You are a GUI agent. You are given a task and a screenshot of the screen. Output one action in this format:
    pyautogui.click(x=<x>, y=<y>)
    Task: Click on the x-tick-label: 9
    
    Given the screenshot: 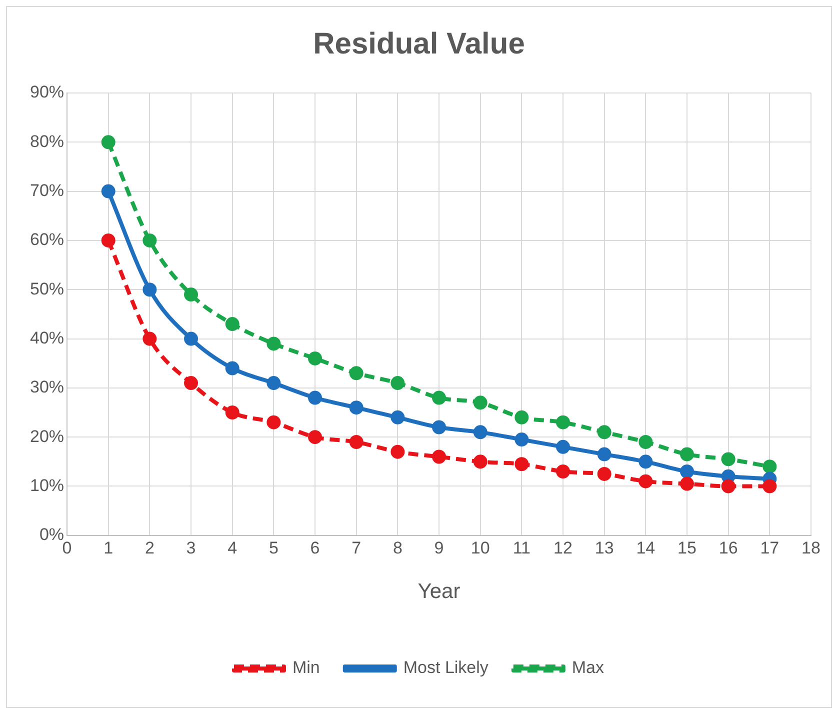 What is the action you would take?
    pyautogui.click(x=439, y=548)
    